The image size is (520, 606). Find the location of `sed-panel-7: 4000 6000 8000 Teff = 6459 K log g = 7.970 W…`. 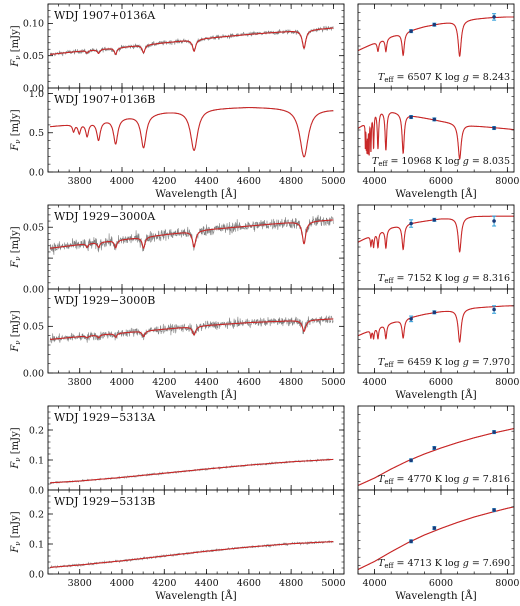

sed-panel-7: 4000 6000 8000 Teff = 6459 K log g = 7.970 W… is located at coordinates (438, 344).